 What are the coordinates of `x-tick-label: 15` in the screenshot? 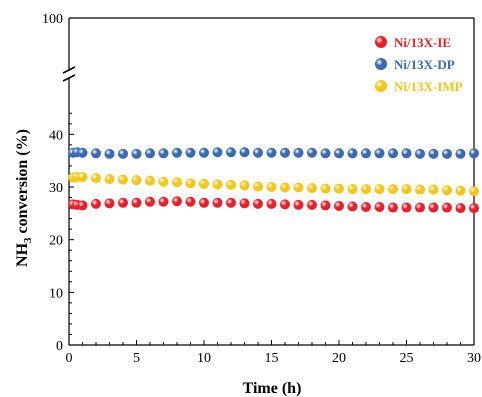 It's located at (272, 358).